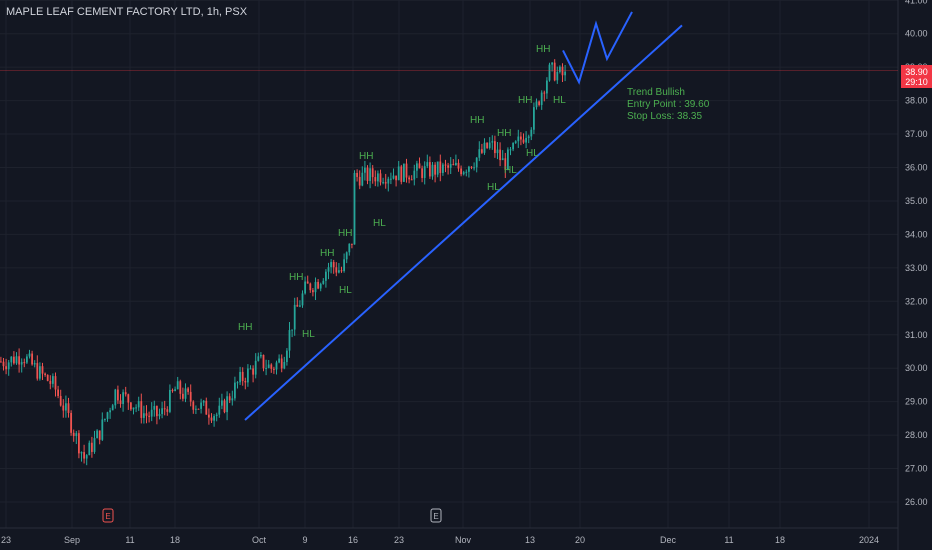 The image size is (932, 550). Describe the element at coordinates (259, 540) in the screenshot. I see `x-tick-label: Oct` at that location.